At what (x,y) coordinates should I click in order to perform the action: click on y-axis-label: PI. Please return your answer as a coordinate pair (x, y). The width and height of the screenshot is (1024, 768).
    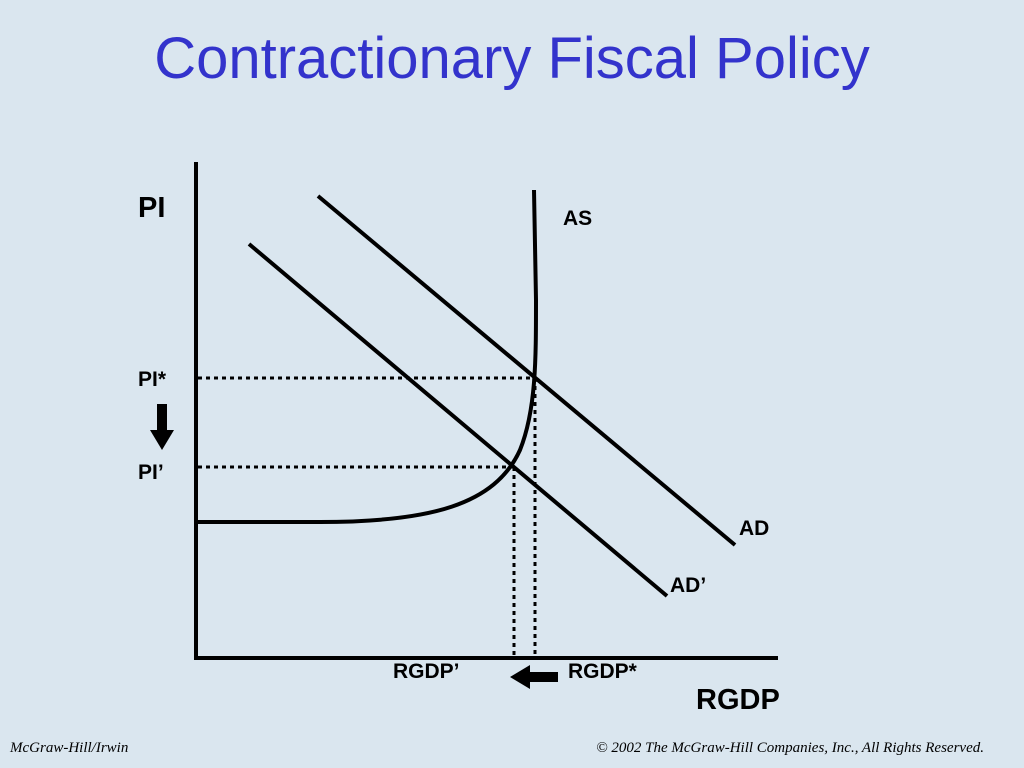
    Looking at the image, I should click on (151, 208).